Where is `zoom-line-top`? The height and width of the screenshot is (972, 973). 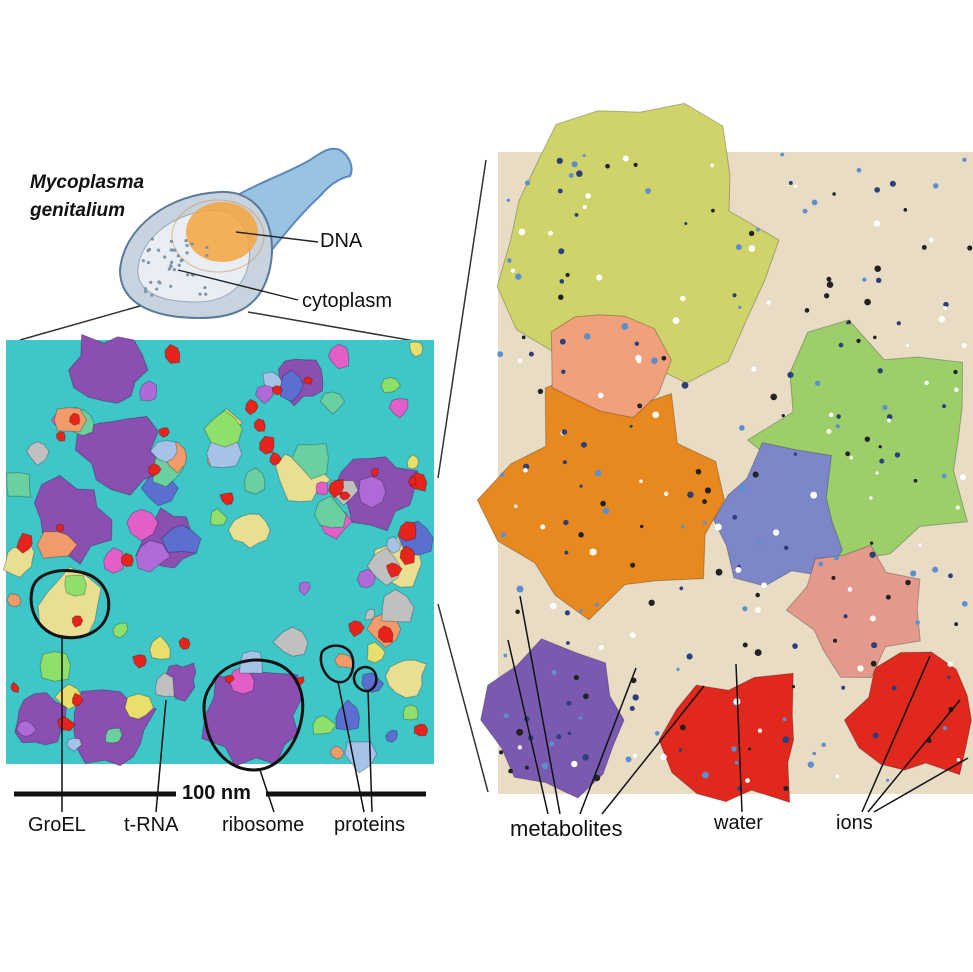
zoom-line-top is located at coordinates (462, 319).